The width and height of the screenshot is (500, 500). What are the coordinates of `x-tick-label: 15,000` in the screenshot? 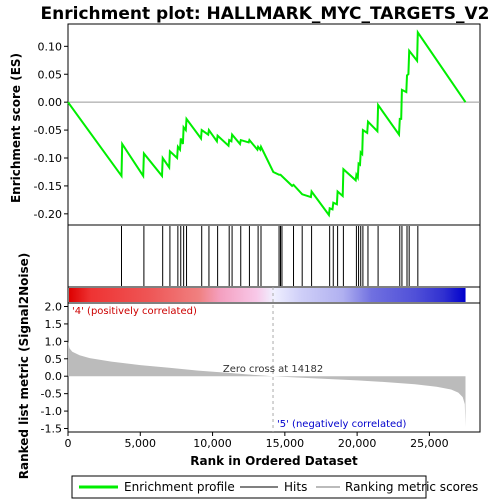 It's located at (285, 443).